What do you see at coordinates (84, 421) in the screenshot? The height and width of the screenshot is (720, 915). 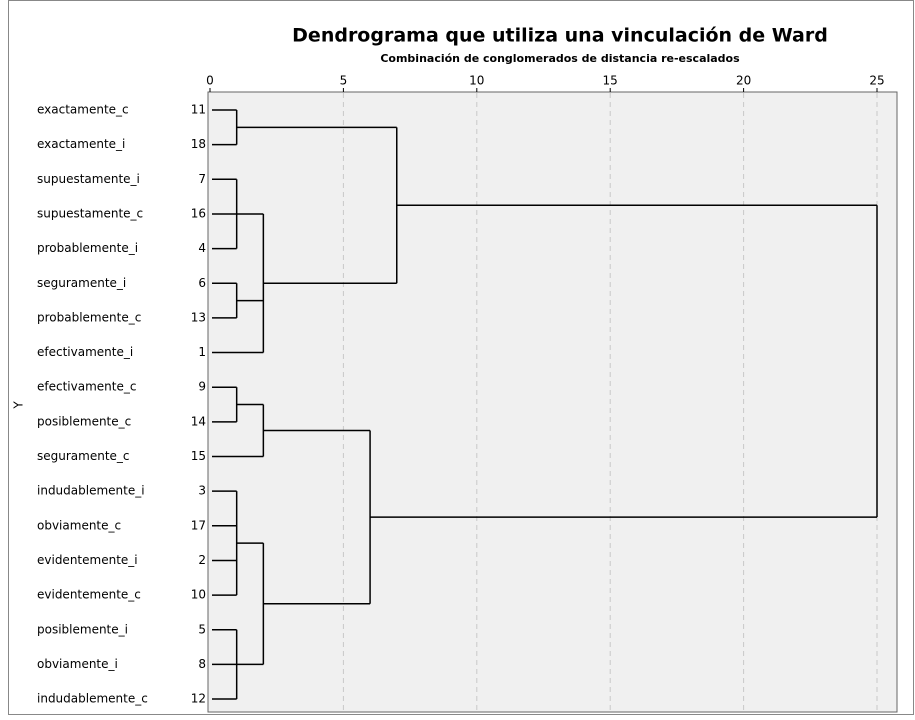 I see `leaf-label: posiblemente_c` at bounding box center [84, 421].